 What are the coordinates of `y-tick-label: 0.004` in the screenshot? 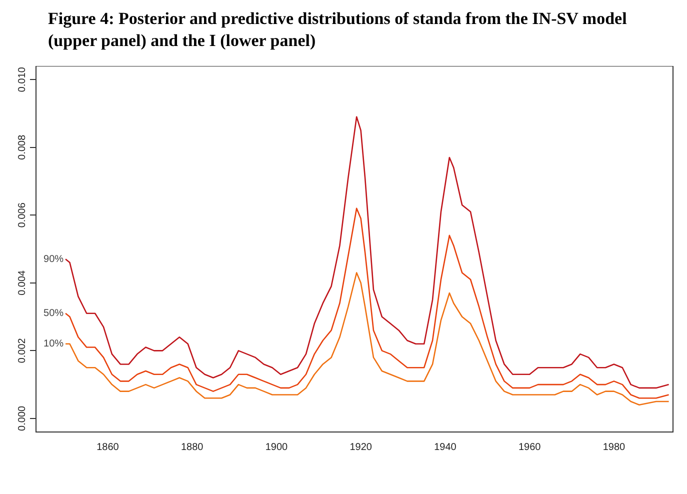 It's located at (22, 283).